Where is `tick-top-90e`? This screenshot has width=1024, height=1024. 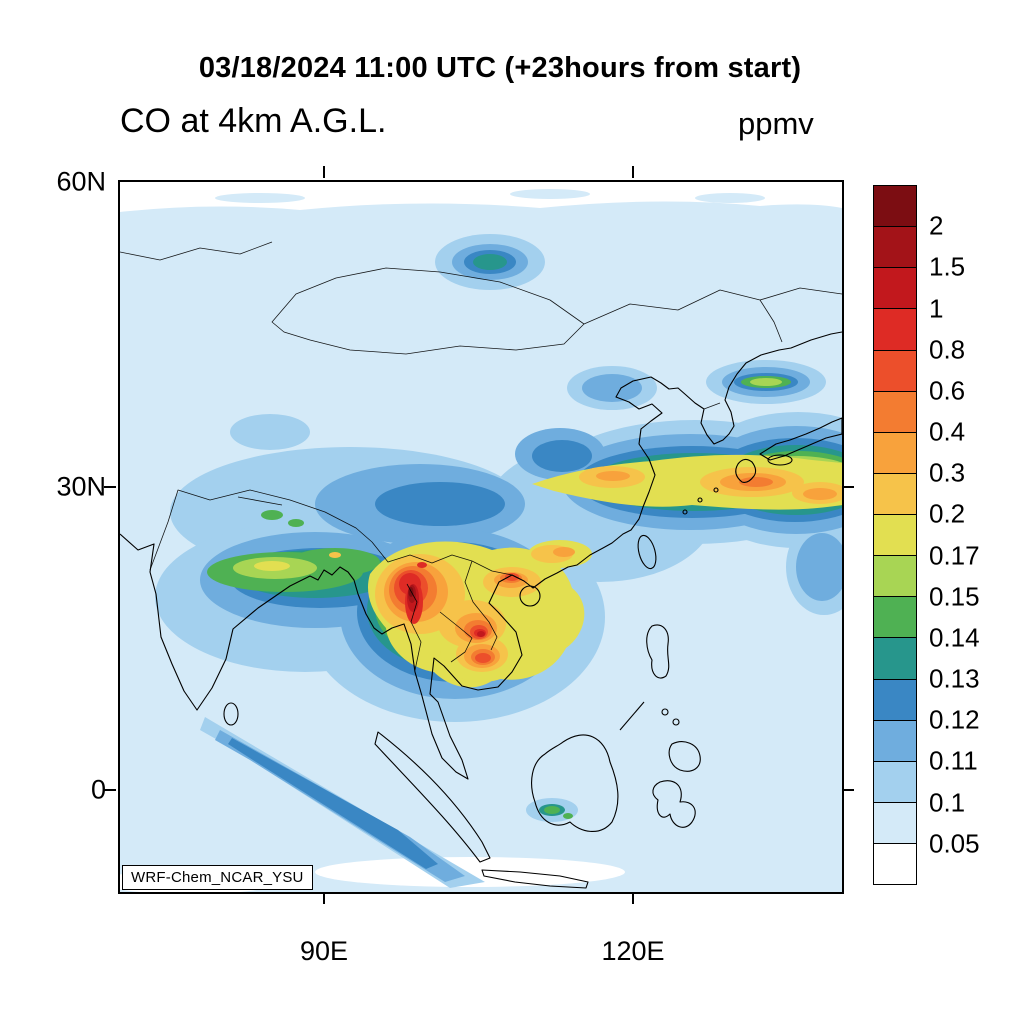
tick-top-90e is located at coordinates (324, 172).